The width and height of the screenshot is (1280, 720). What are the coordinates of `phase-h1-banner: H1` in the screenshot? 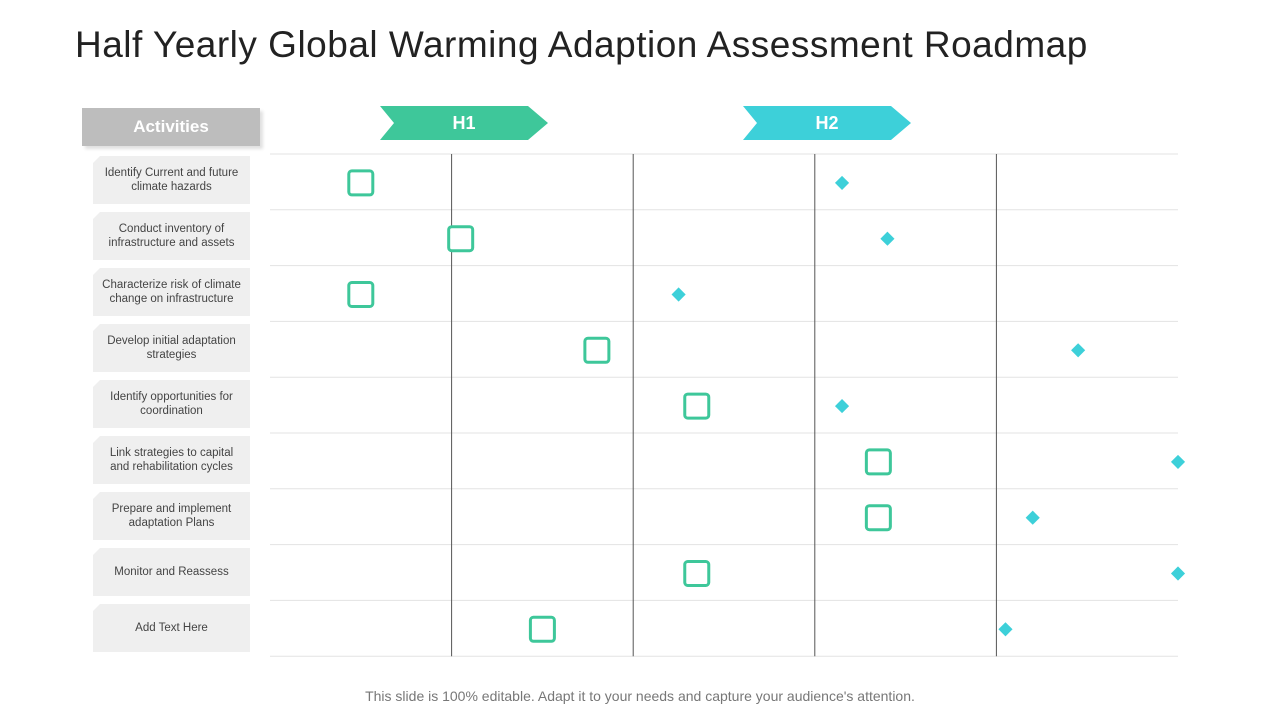 It's located at (464, 123).